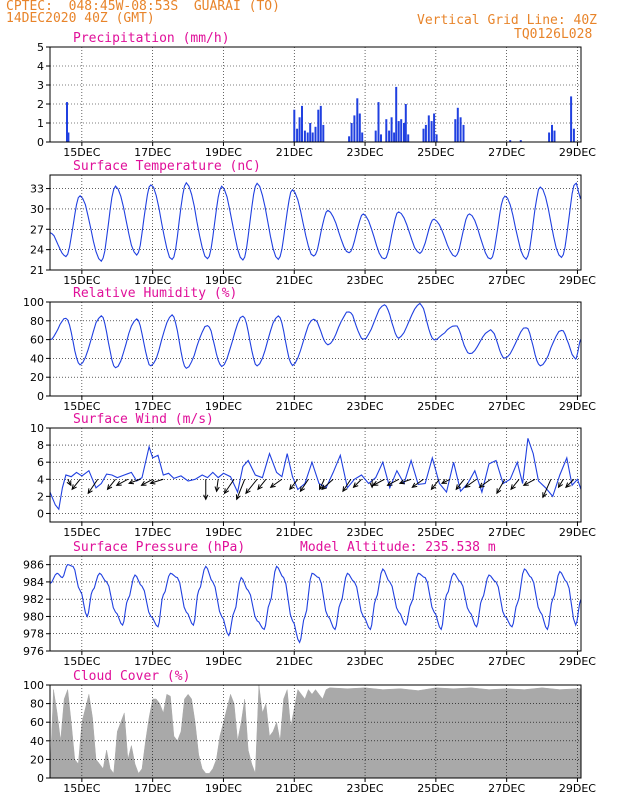  I want to click on y-tick-label: 4, so click(40, 479).